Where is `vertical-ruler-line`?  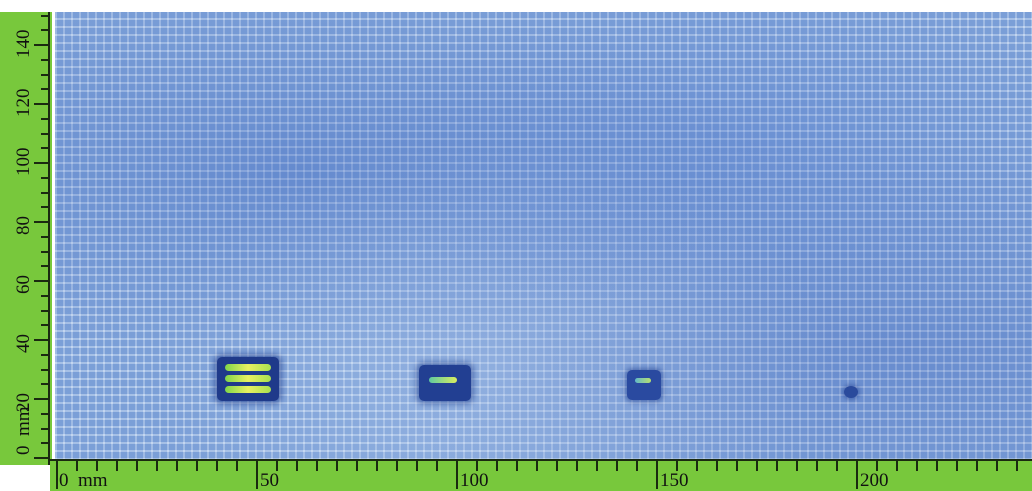 vertical-ruler-line is located at coordinates (49, 238).